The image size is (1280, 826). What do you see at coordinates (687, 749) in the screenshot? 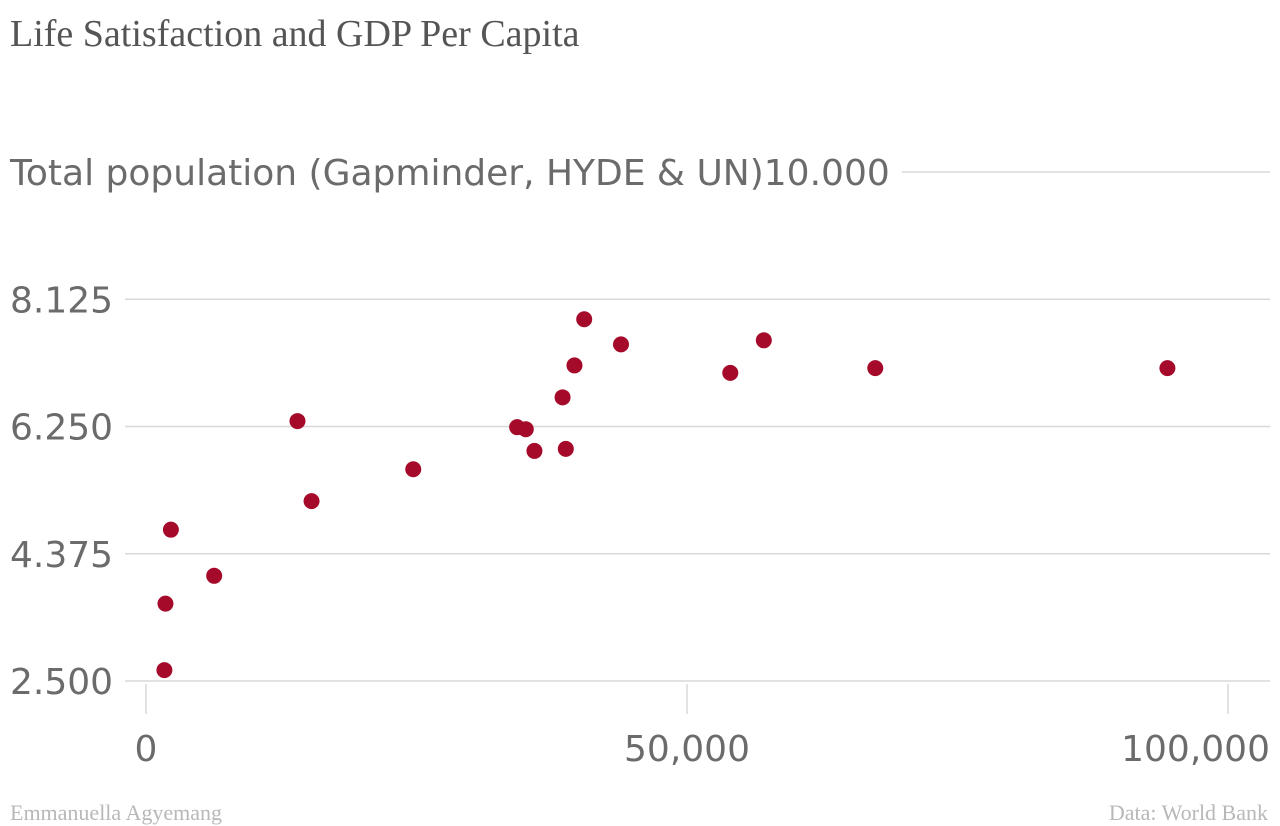
I see `x-tick-label: 50,000` at bounding box center [687, 749].